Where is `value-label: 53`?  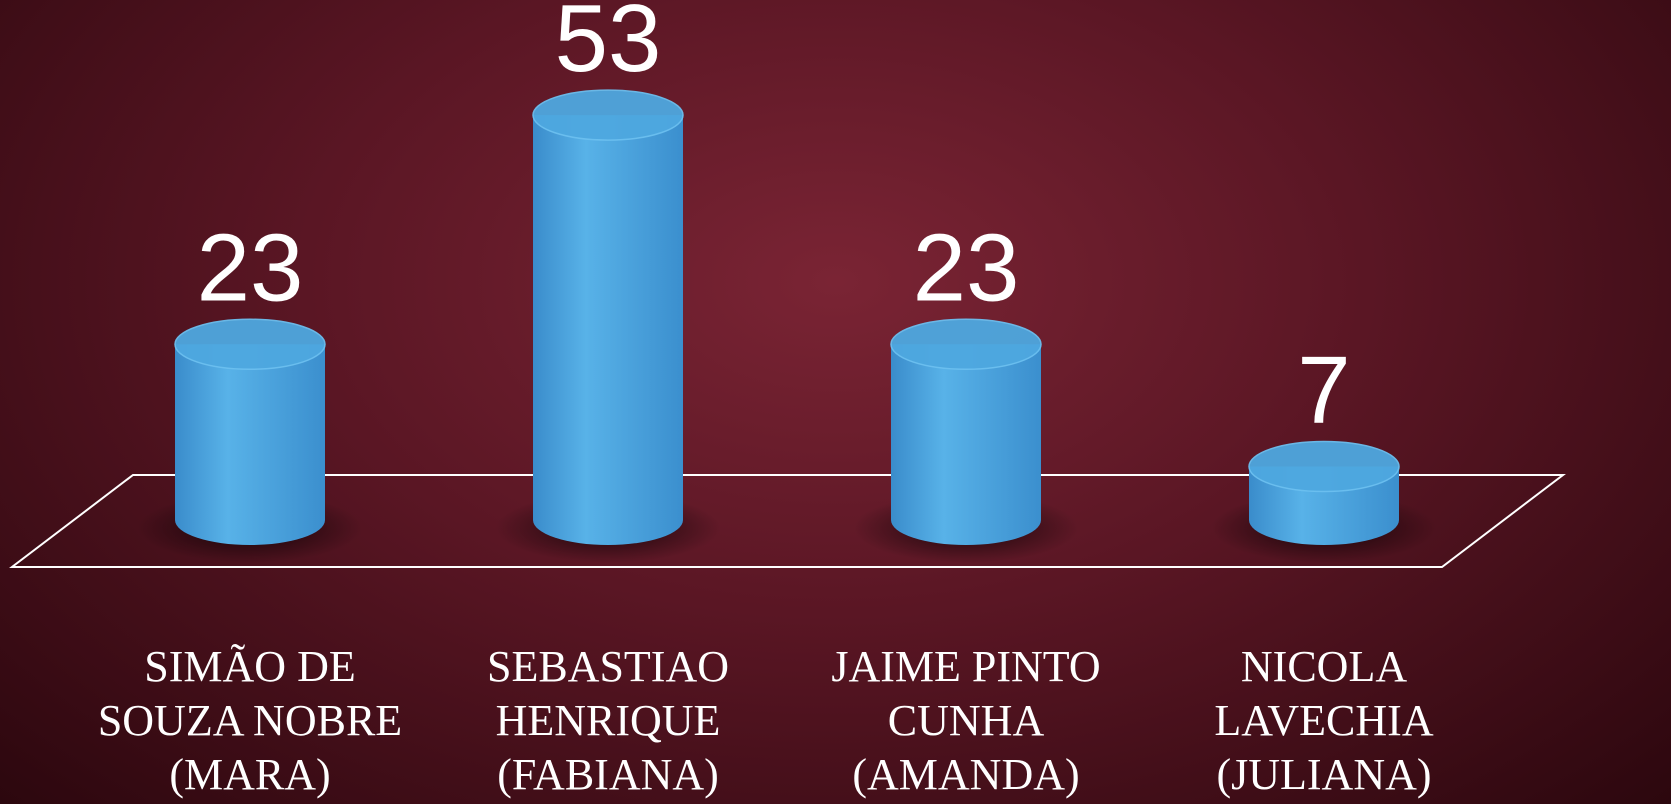
value-label: 53 is located at coordinates (608, 46).